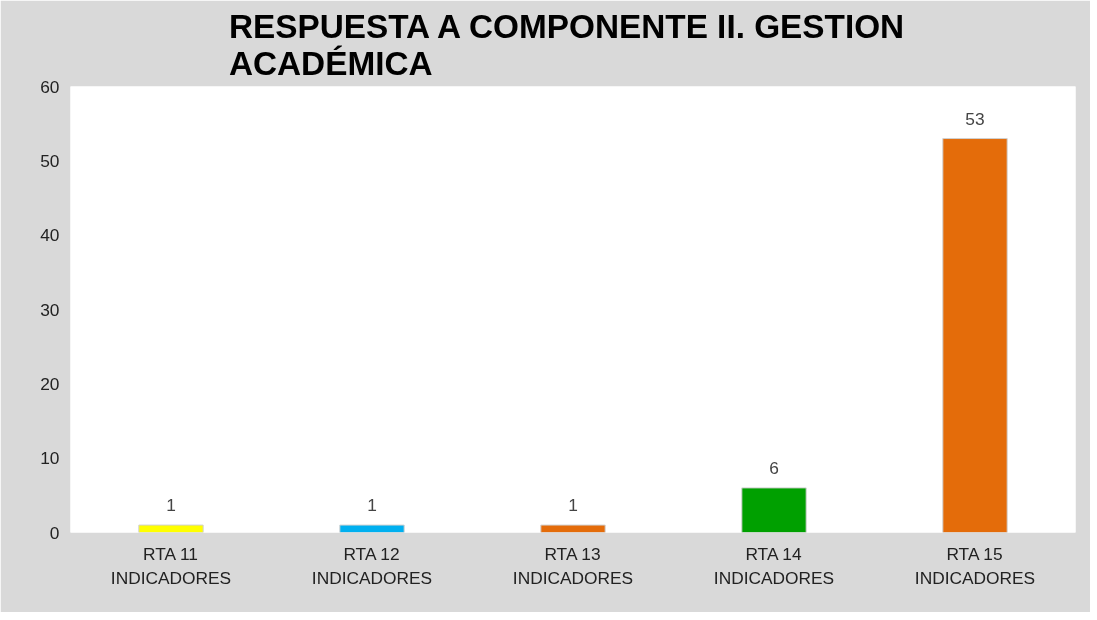 The width and height of the screenshot is (1097, 620). Describe the element at coordinates (50, 160) in the screenshot. I see `y-tick-label: 50` at that location.